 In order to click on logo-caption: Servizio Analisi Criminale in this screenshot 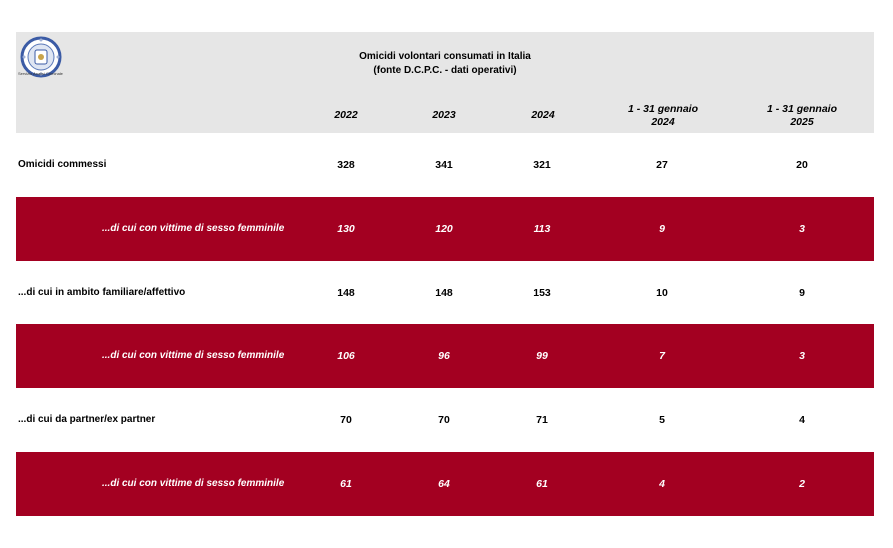, I will do `click(40, 73)`.